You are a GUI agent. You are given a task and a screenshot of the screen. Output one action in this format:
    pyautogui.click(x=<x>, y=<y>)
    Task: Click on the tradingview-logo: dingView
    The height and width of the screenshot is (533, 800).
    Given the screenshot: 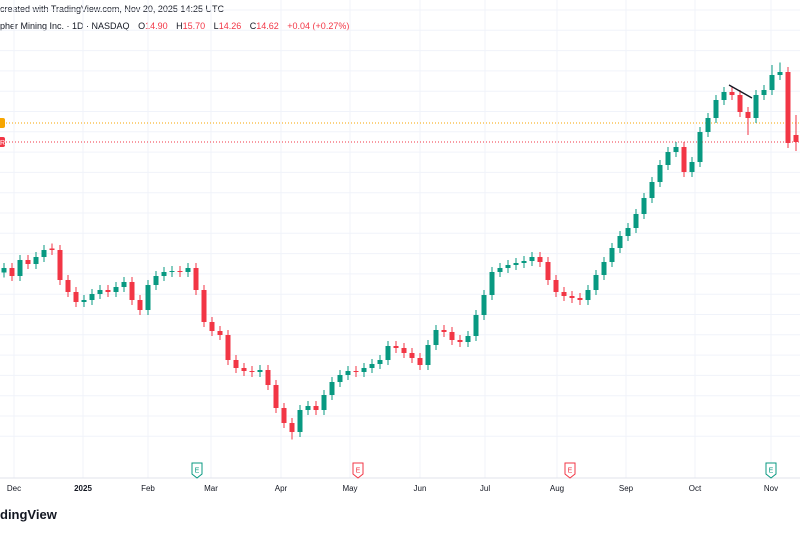 What is the action you would take?
    pyautogui.click(x=28, y=514)
    